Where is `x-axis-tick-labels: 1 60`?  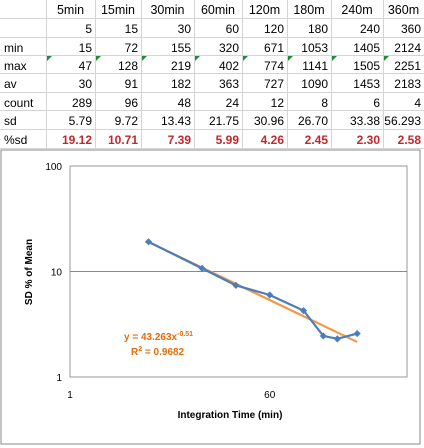 x-axis-tick-labels: 1 60 is located at coordinates (171, 395).